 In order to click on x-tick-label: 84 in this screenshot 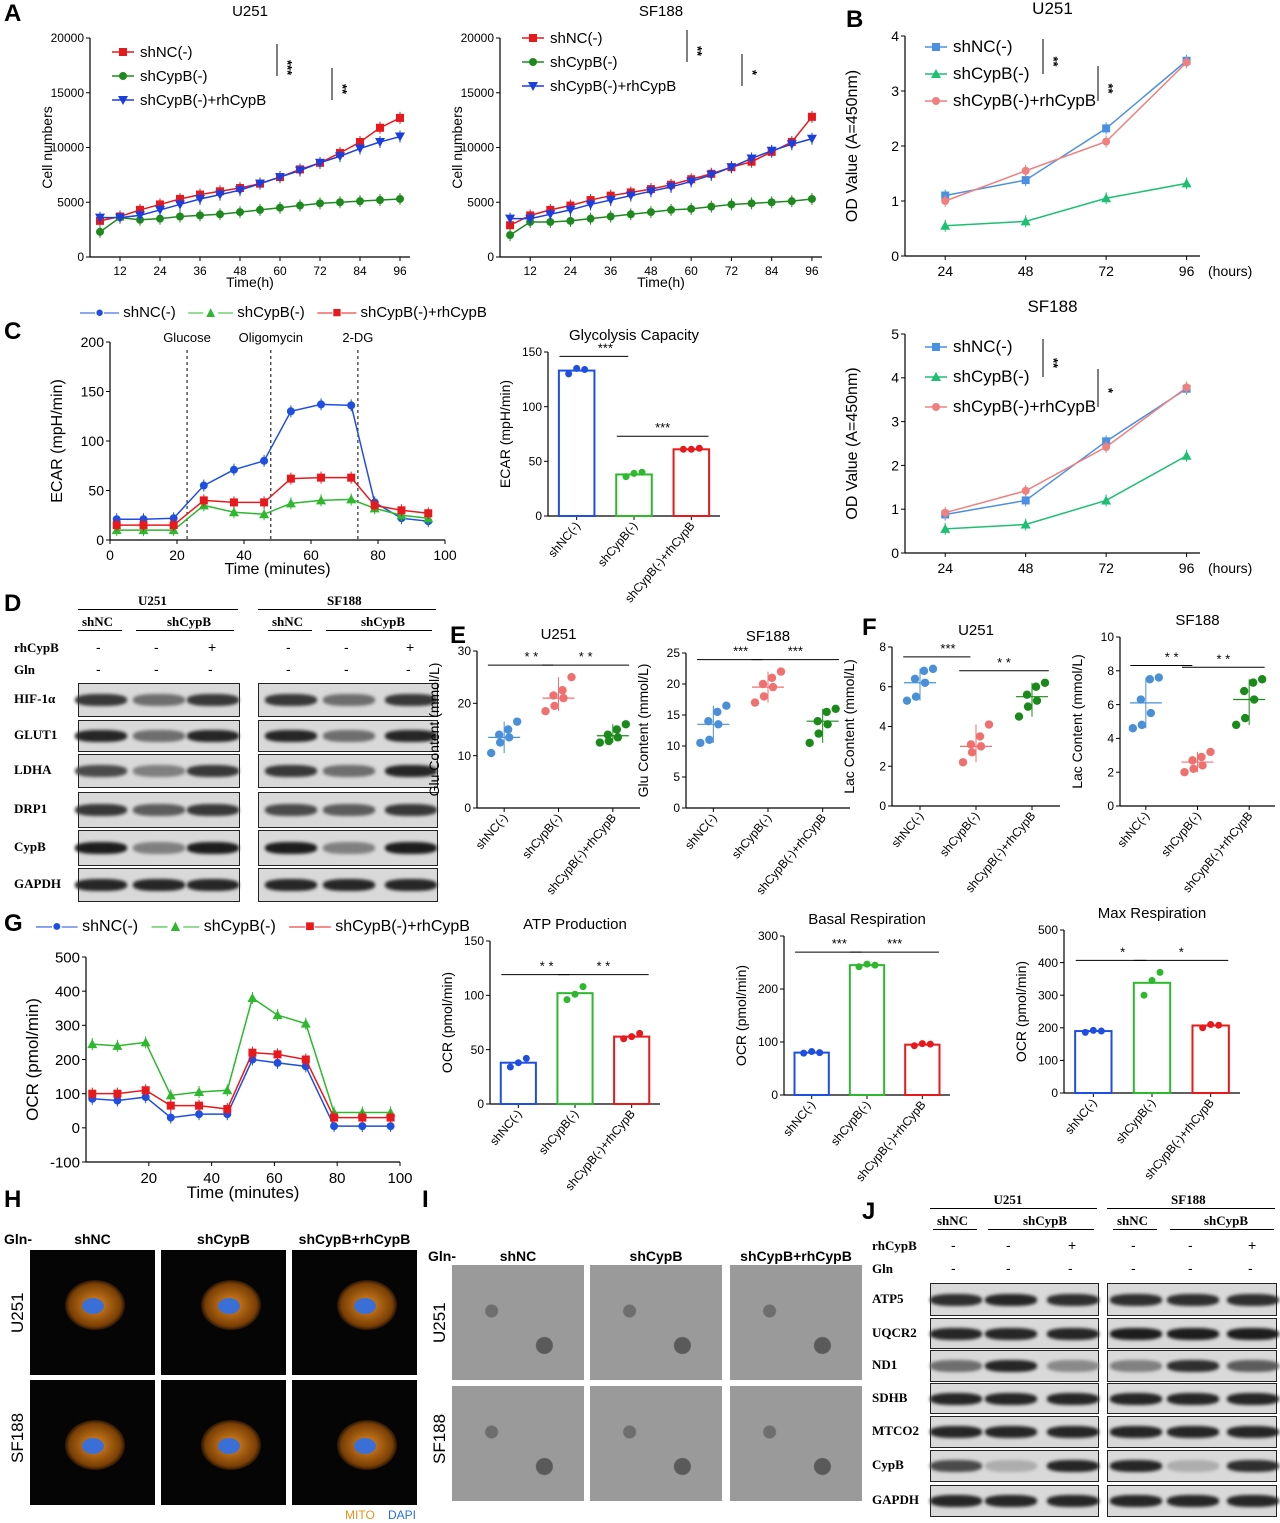, I will do `click(772, 271)`.